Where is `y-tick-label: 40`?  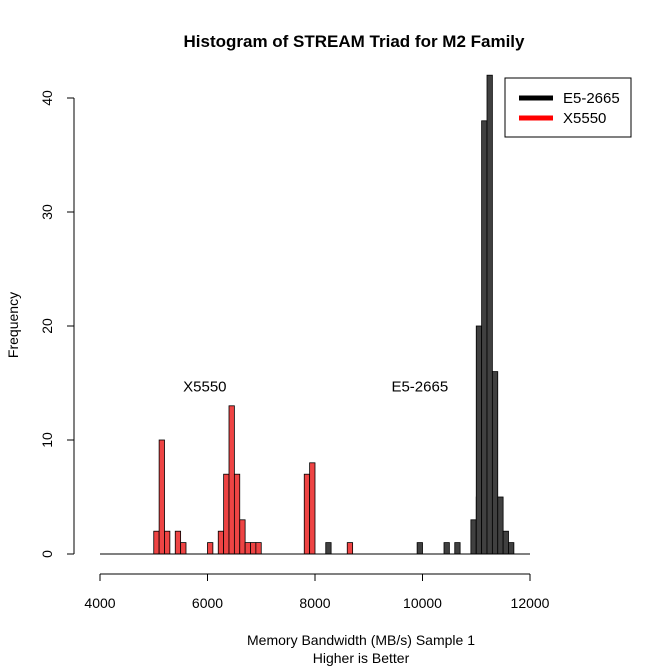
y-tick-label: 40 is located at coordinates (47, 98).